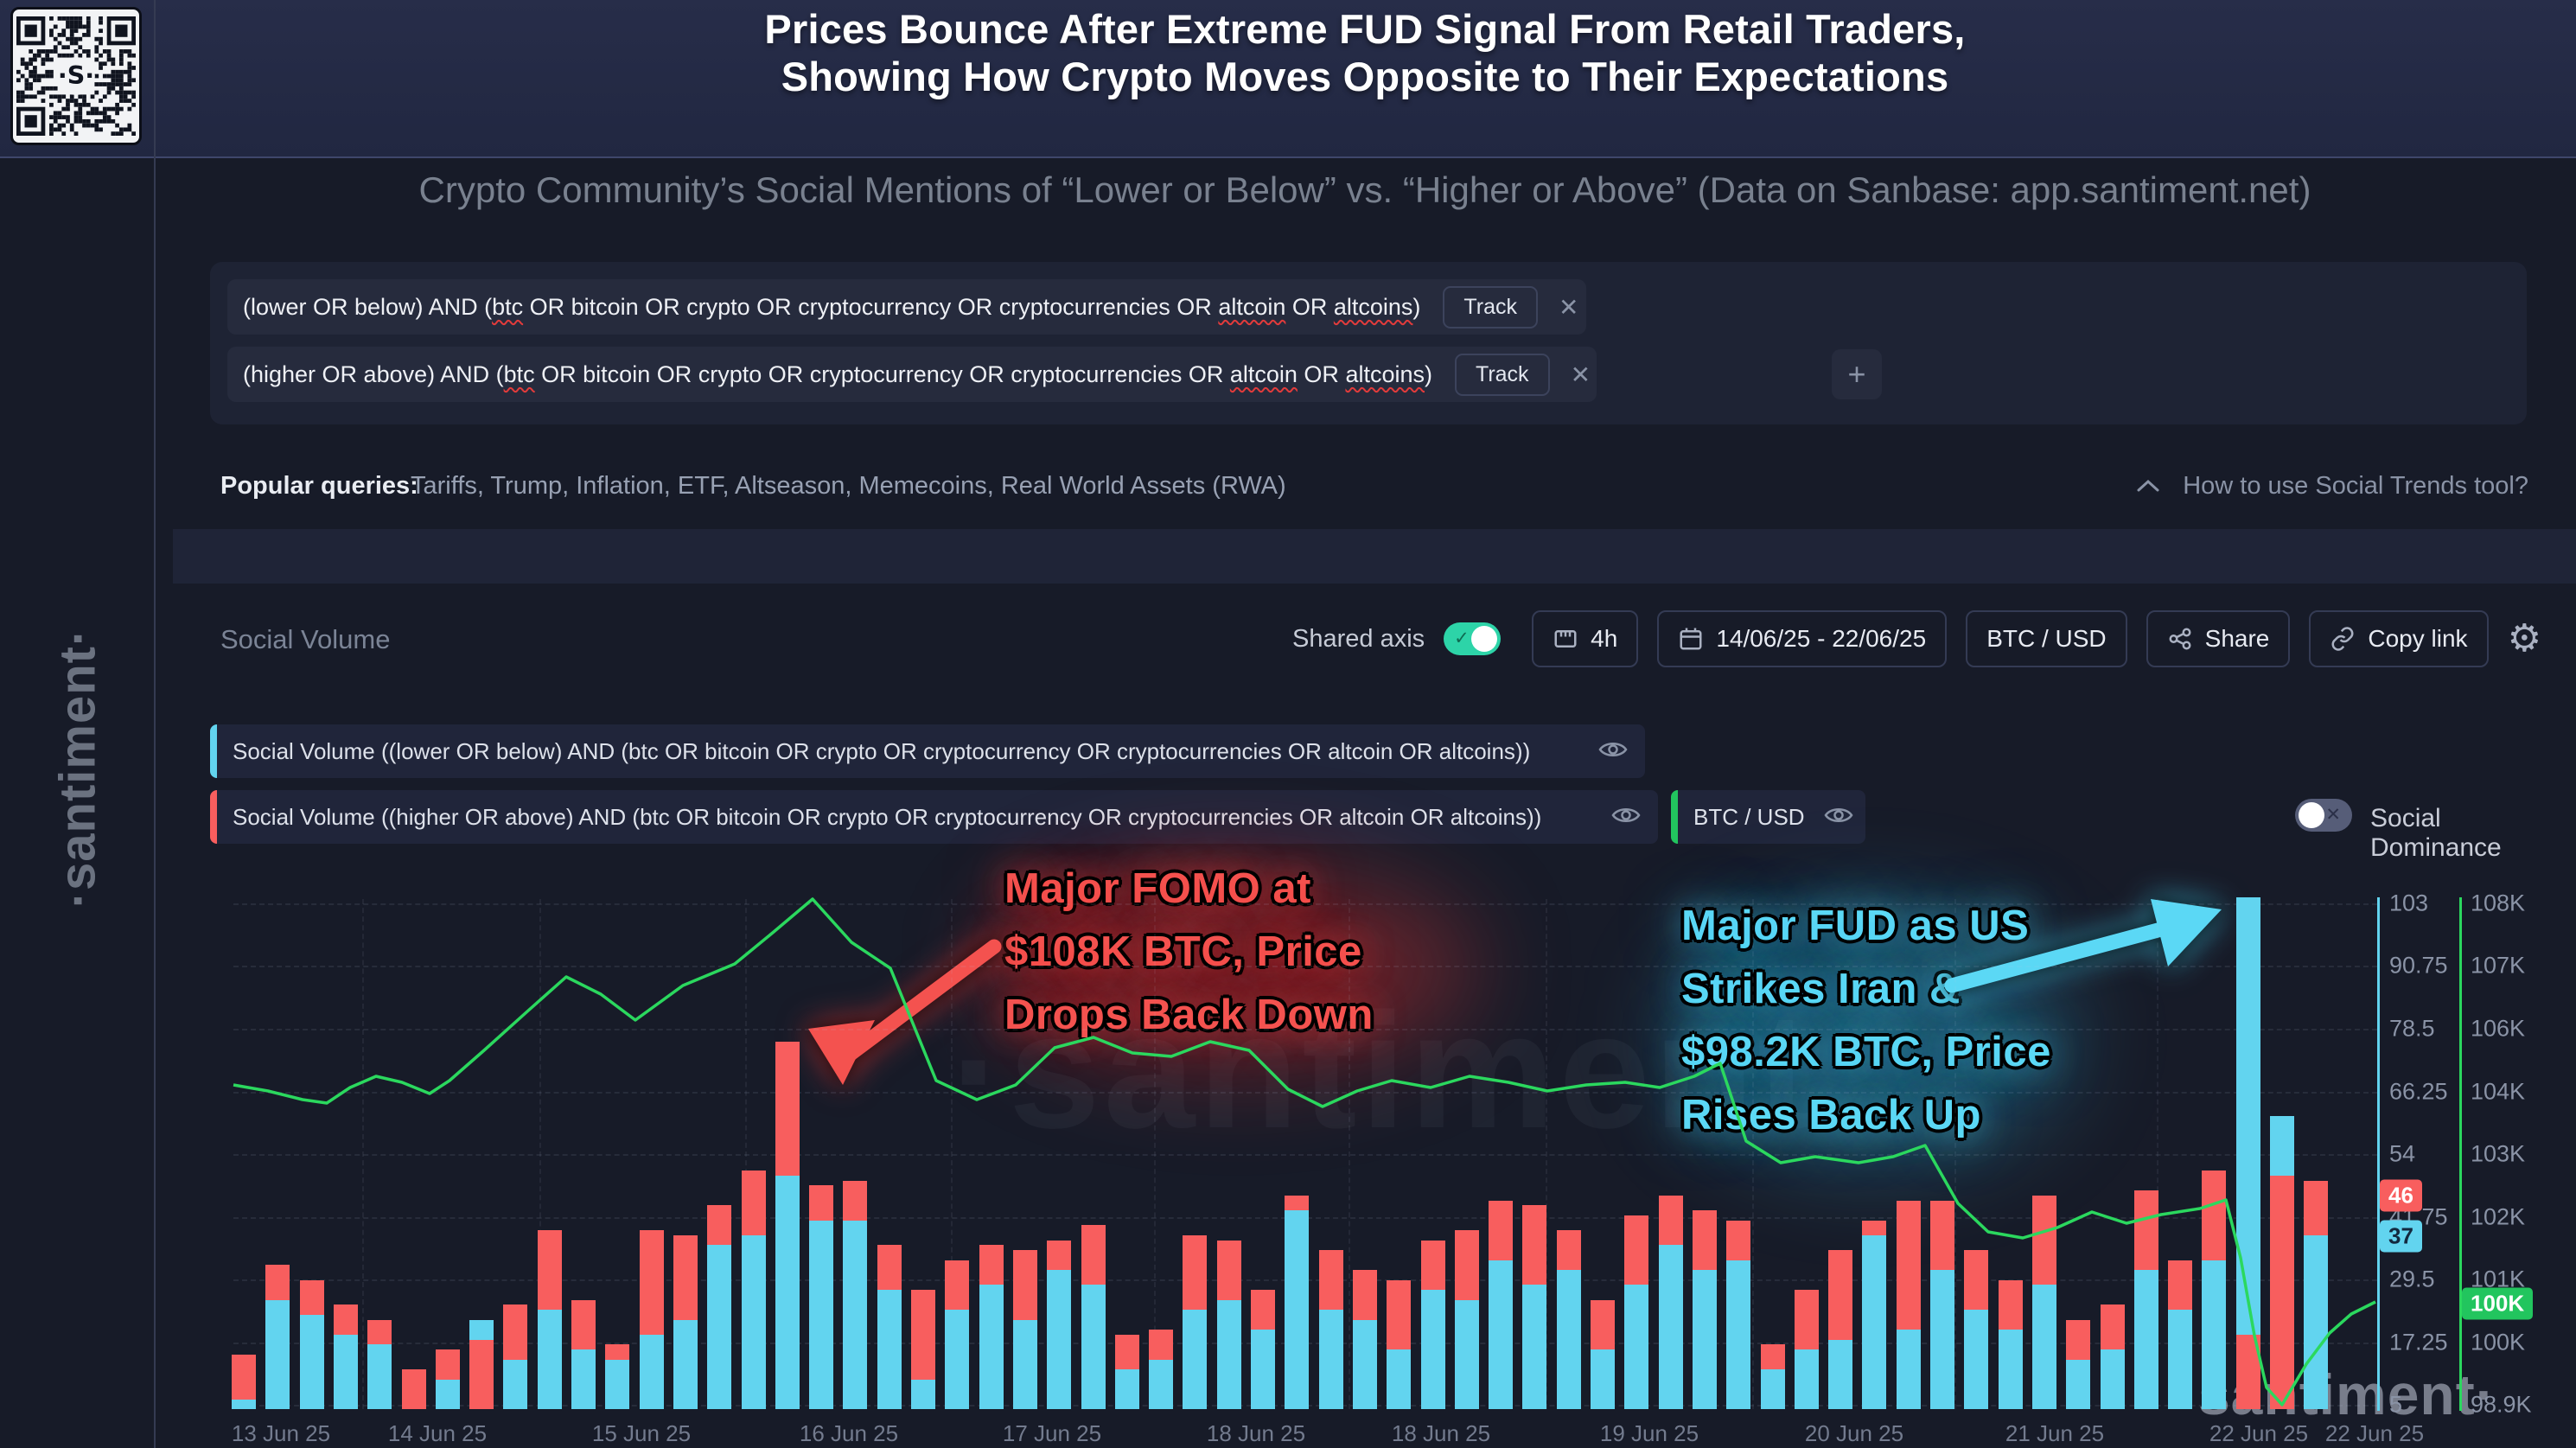 This screenshot has height=1448, width=2576. I want to click on help-link: How to use Social Trends tool?, so click(2332, 486).